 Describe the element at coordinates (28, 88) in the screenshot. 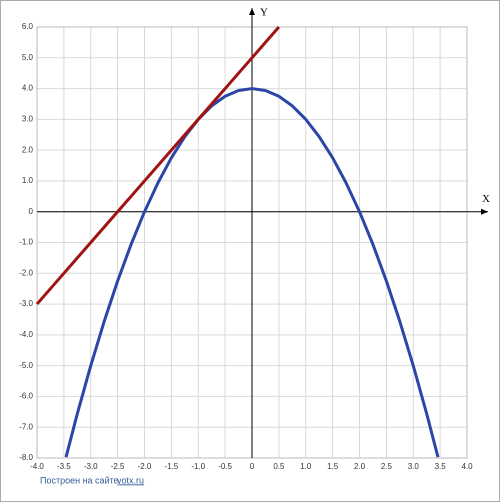

I see `y-tick-label: 4.0` at that location.